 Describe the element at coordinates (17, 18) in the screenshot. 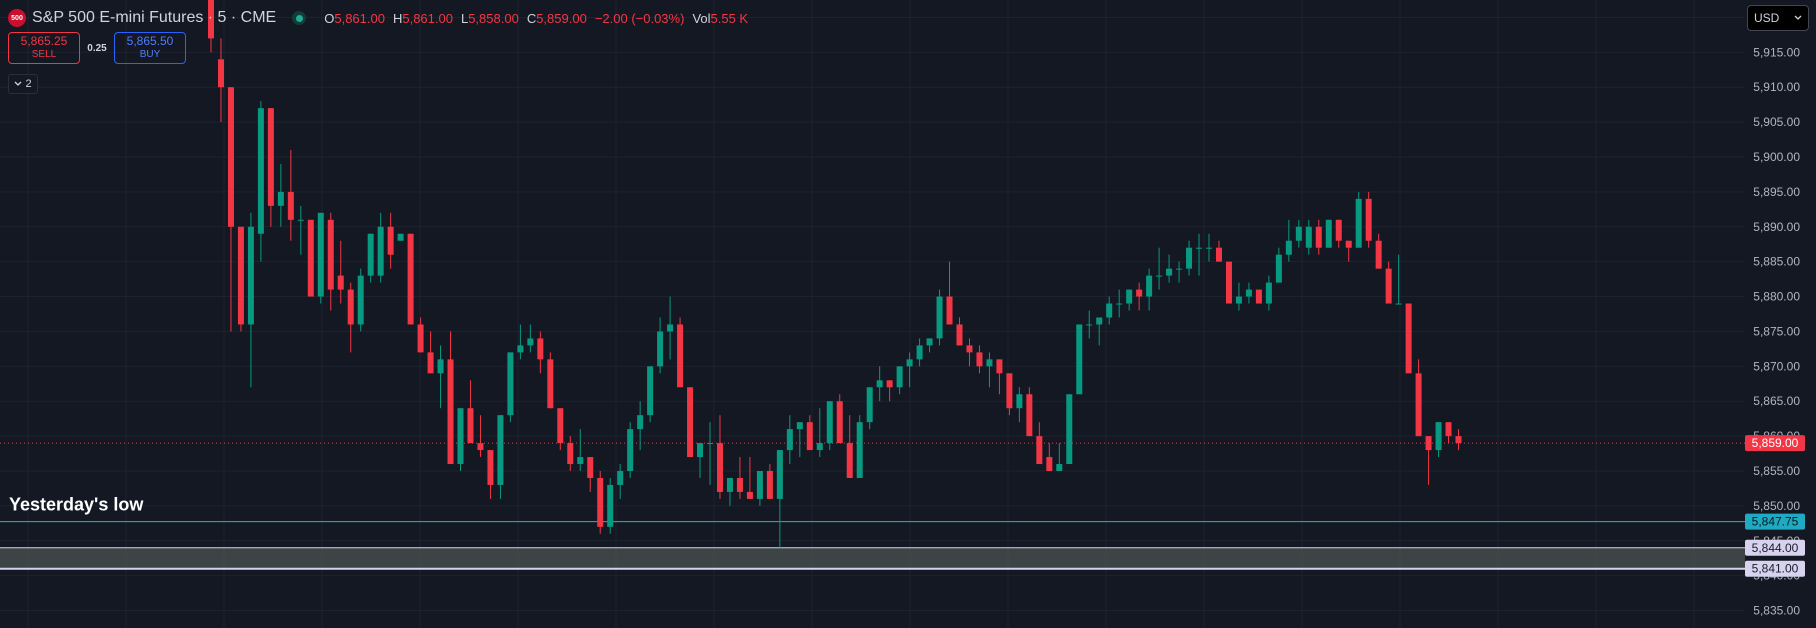

I see `symbol-logo: 500` at that location.